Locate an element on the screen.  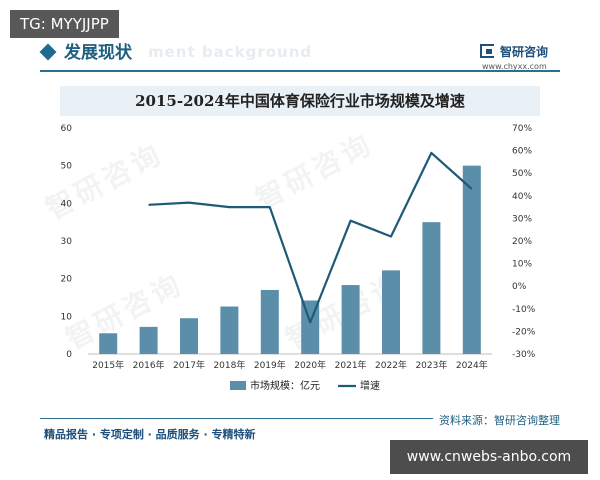
y-left-tick-label: 50 is located at coordinates (67, 167).